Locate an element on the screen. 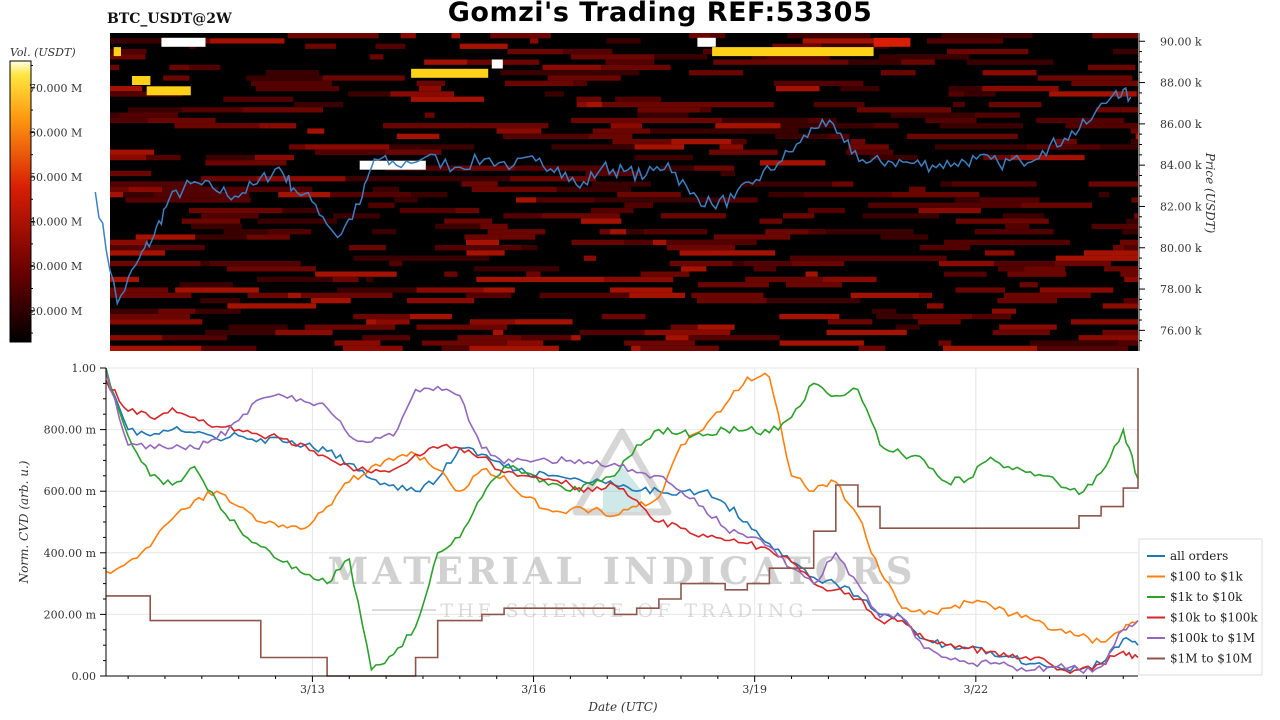 This screenshot has height=720, width=1280. colorbar-label: Vol. (USDT) is located at coordinates (43, 52).